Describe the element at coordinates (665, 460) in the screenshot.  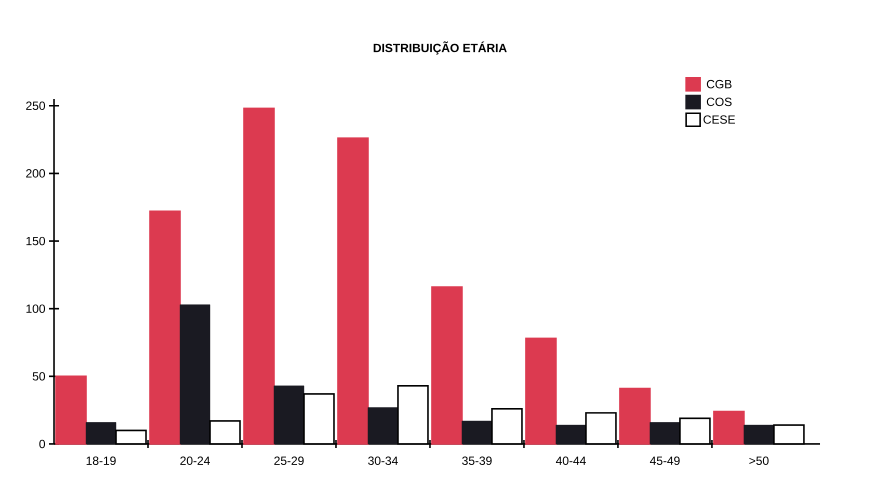
I see `x-tick-label: 45-49` at that location.